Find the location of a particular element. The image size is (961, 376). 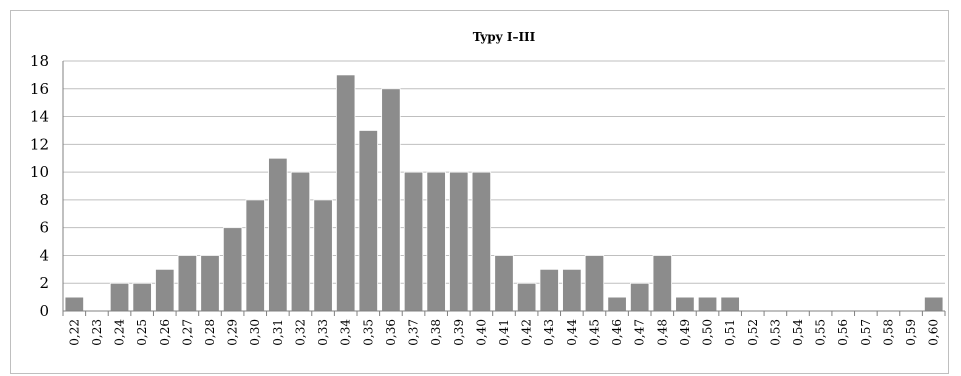

x-tick-label: 0,36 is located at coordinates (391, 332).